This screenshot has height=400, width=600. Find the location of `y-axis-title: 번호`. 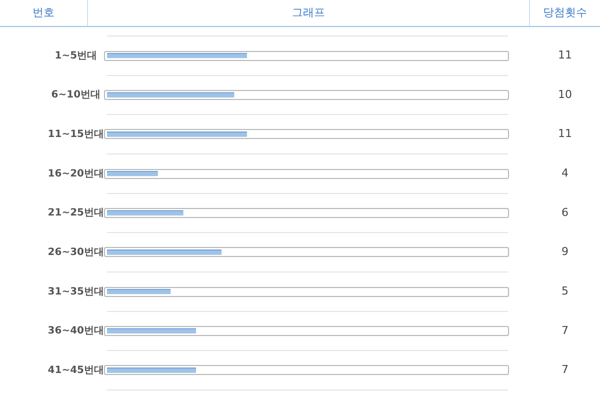

y-axis-title: 번호 is located at coordinates (44, 13).